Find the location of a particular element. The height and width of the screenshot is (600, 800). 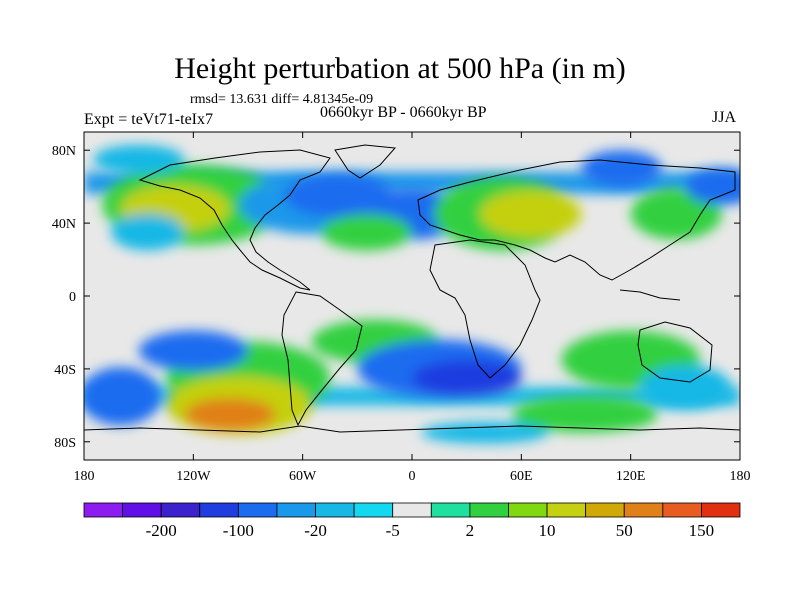

colorbar-label: -200 is located at coordinates (161, 530).